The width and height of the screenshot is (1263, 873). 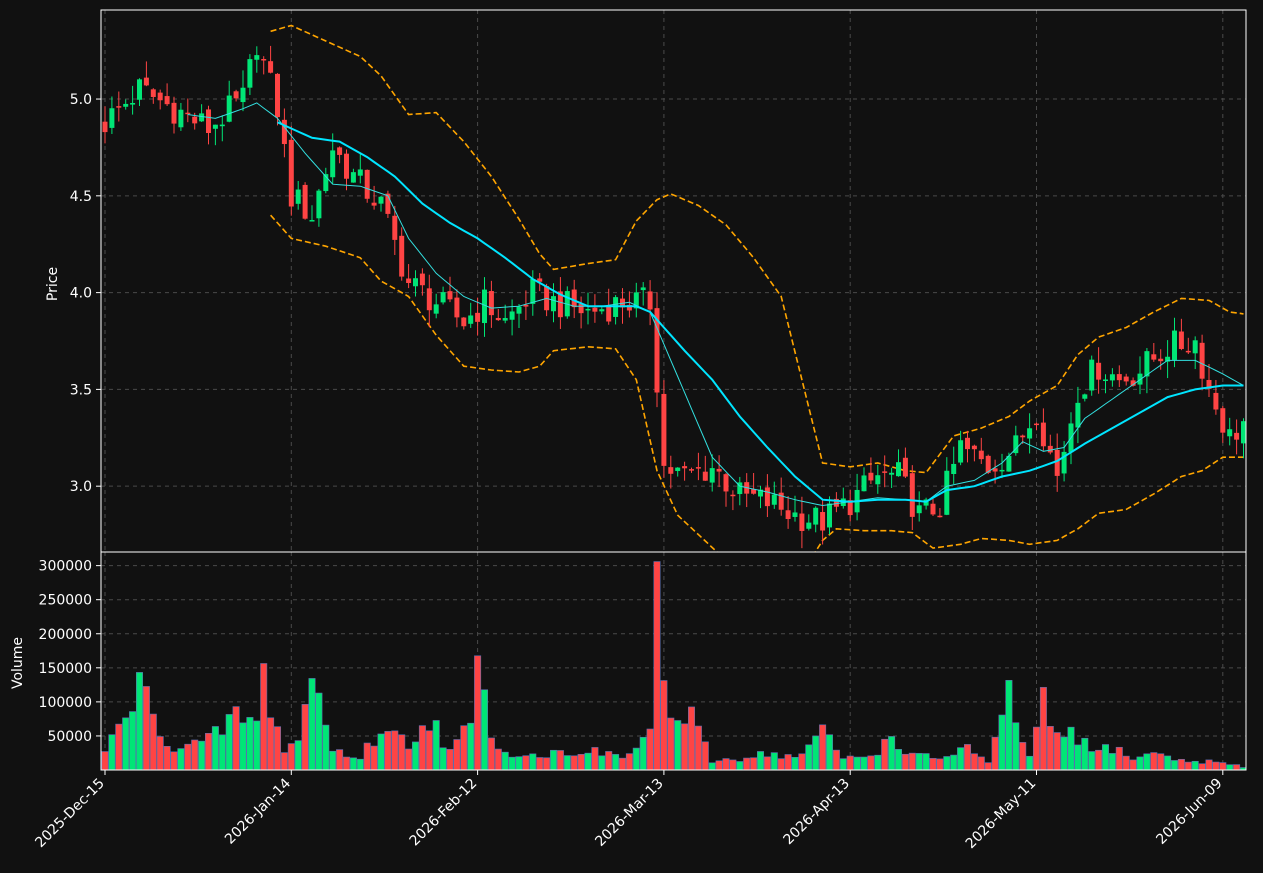 I want to click on price-tick-label: 4.5, so click(x=81, y=197).